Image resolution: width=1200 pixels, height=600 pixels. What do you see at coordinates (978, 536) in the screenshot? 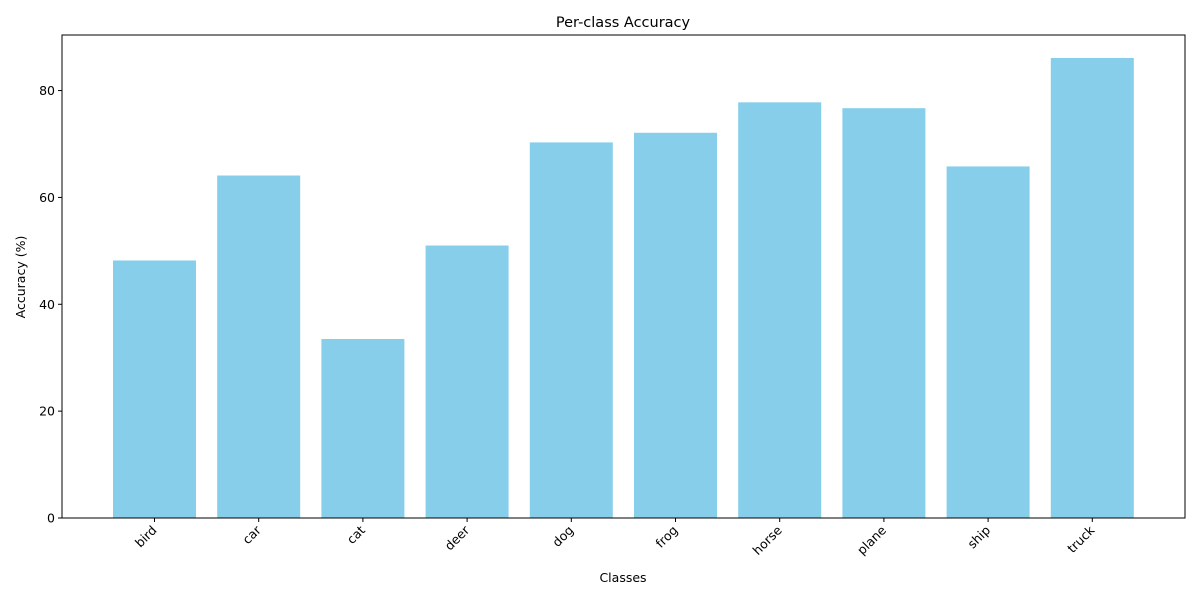
I see `x-tick-label-ship: ship` at bounding box center [978, 536].